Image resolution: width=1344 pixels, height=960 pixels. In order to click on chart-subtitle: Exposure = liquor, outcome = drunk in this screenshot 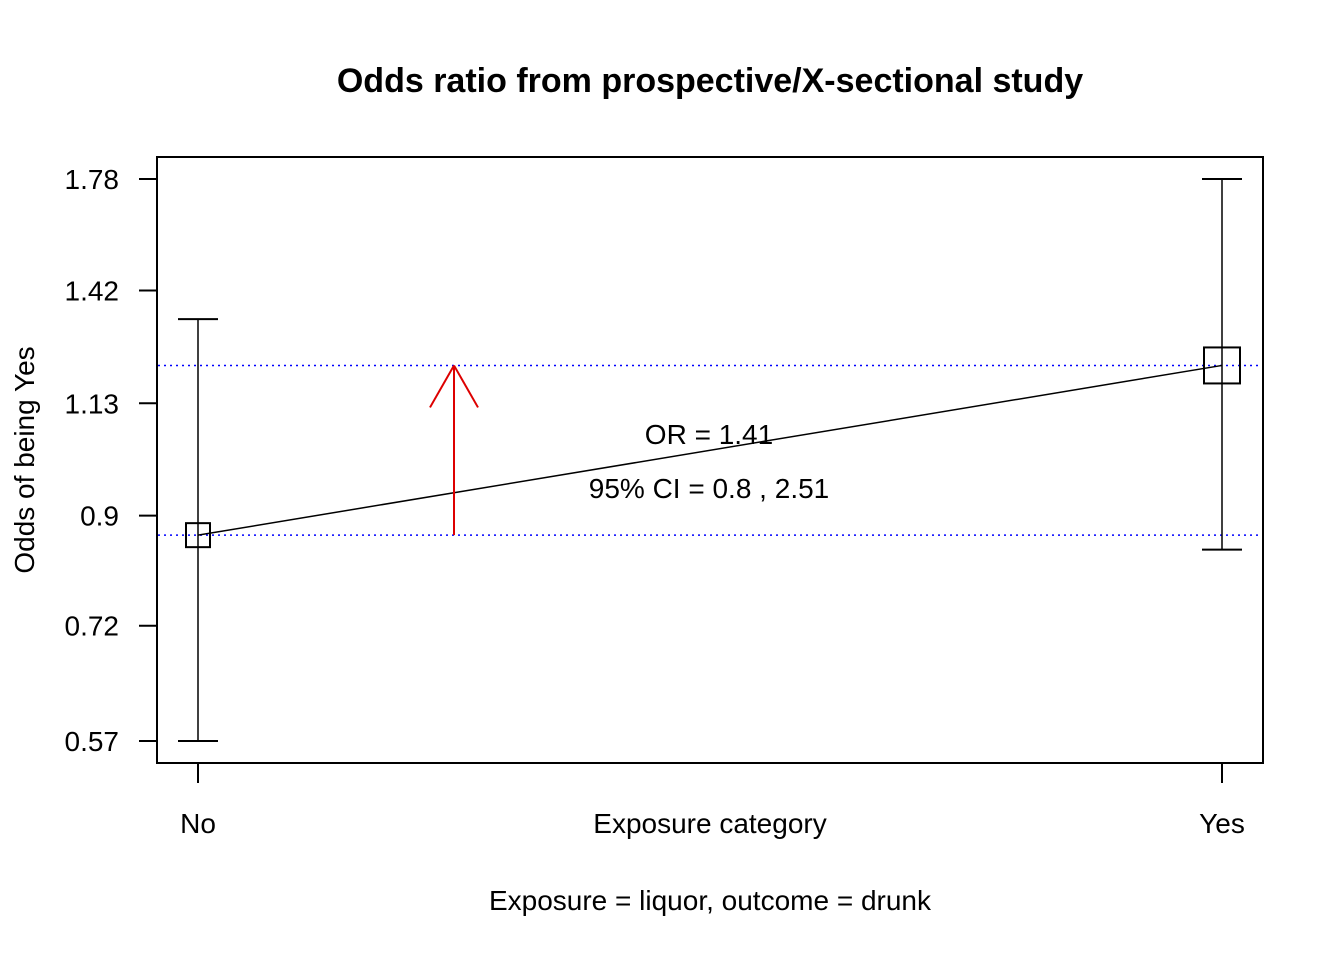, I will do `click(710, 900)`.